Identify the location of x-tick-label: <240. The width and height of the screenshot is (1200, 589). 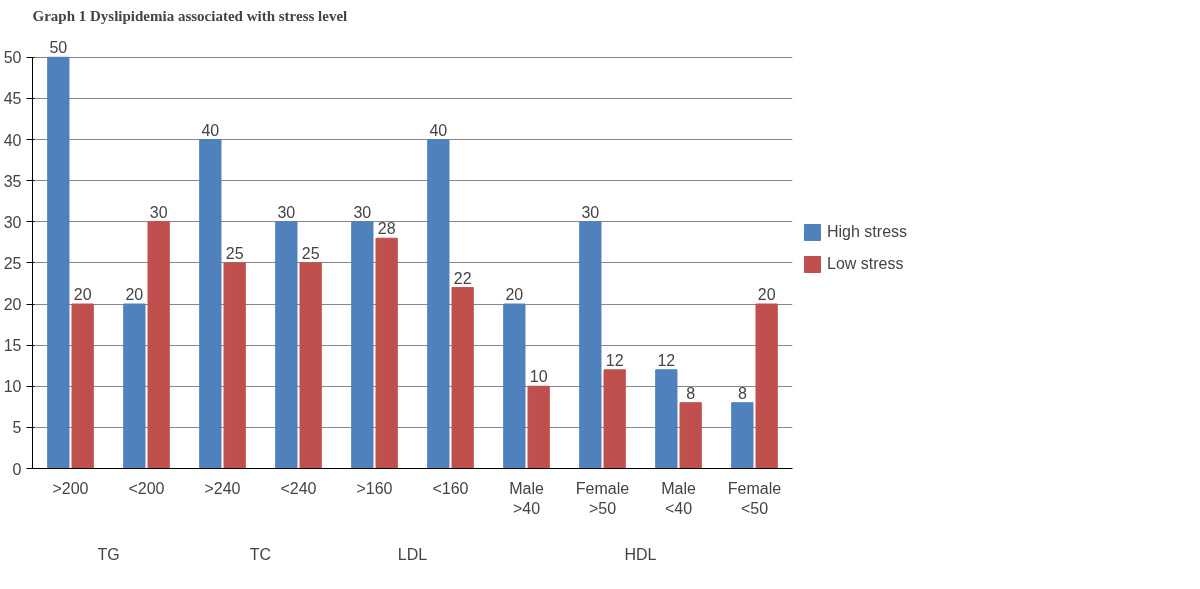
(298, 488).